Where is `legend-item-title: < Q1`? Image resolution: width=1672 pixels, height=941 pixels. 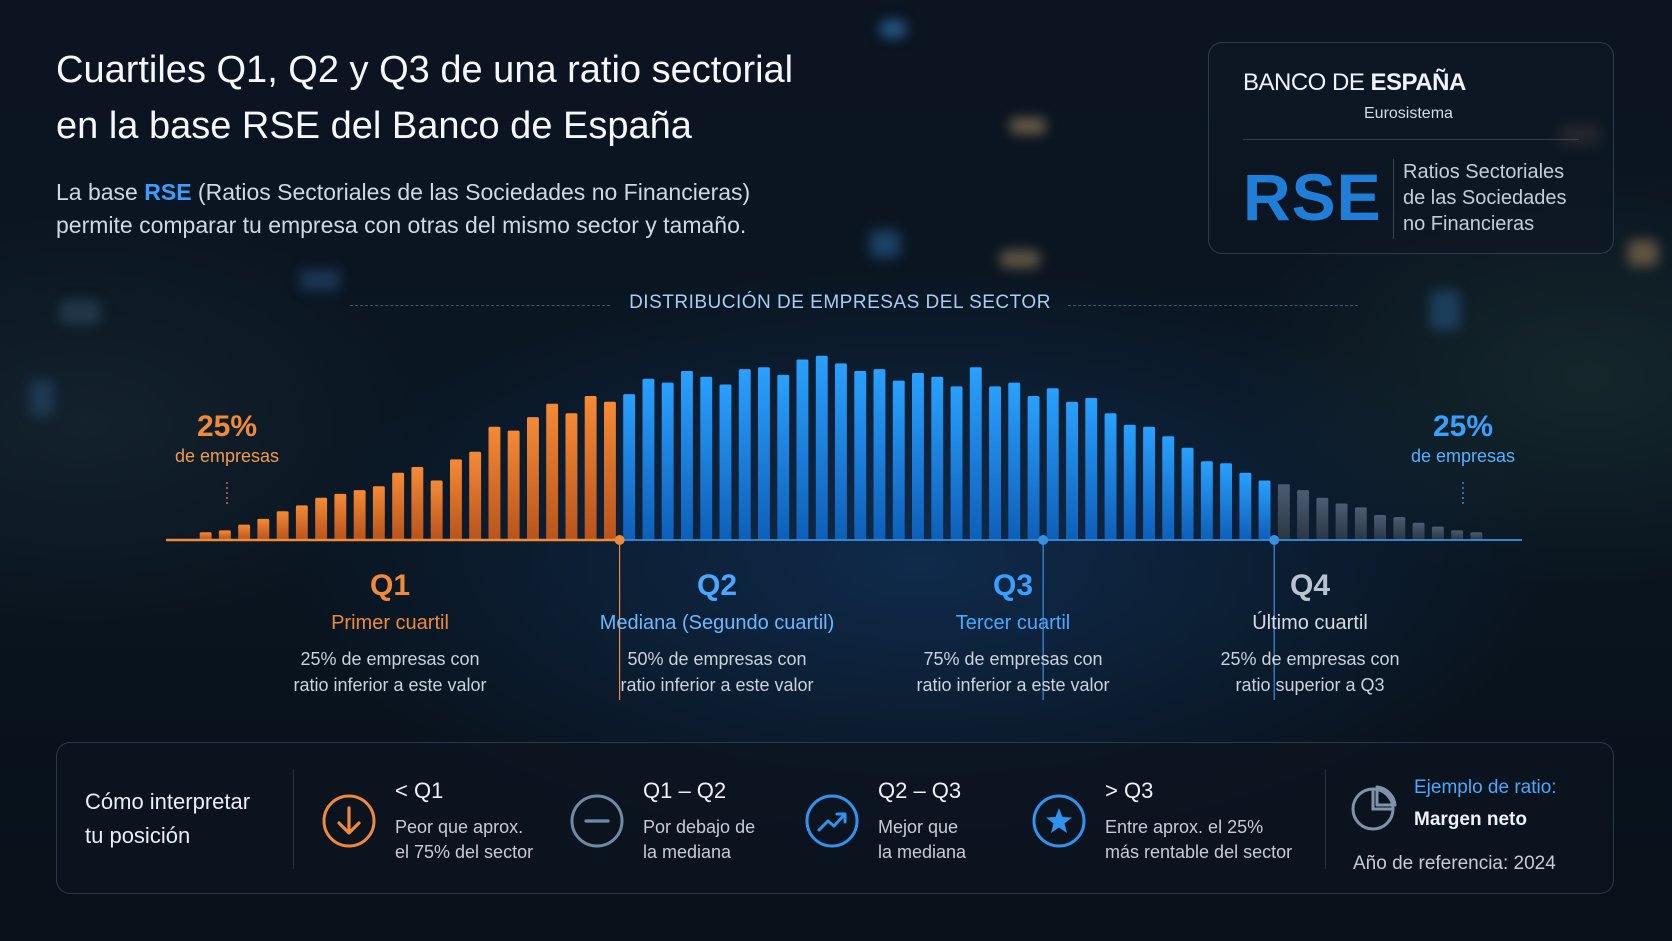
legend-item-title: < Q1 is located at coordinates (419, 790).